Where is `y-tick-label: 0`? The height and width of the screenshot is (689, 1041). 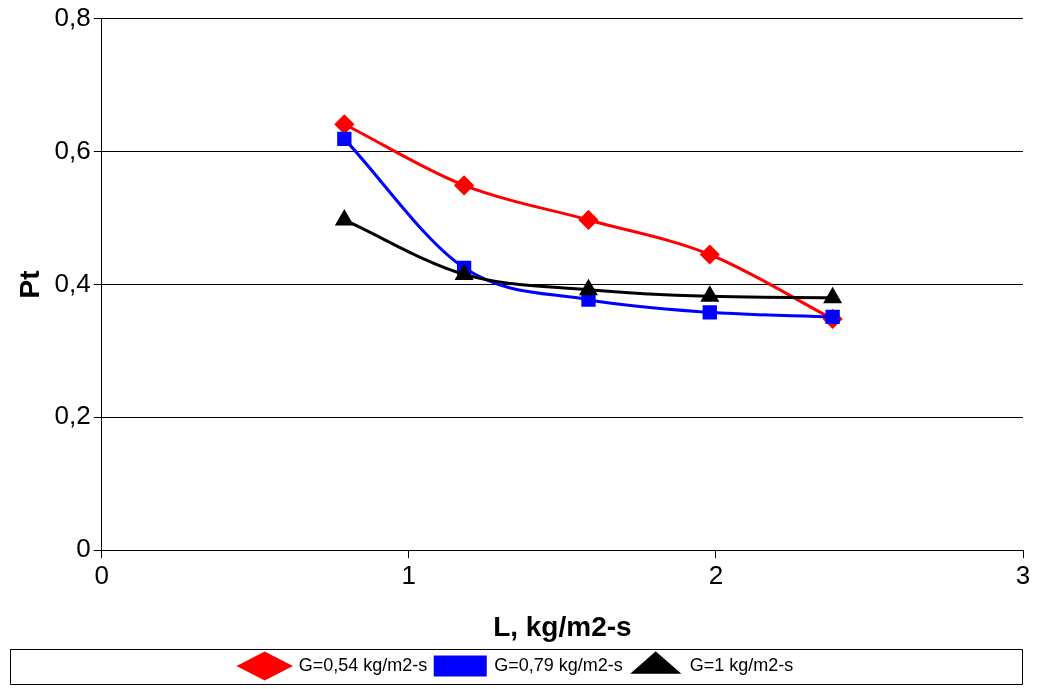
y-tick-label: 0 is located at coordinates (83, 548).